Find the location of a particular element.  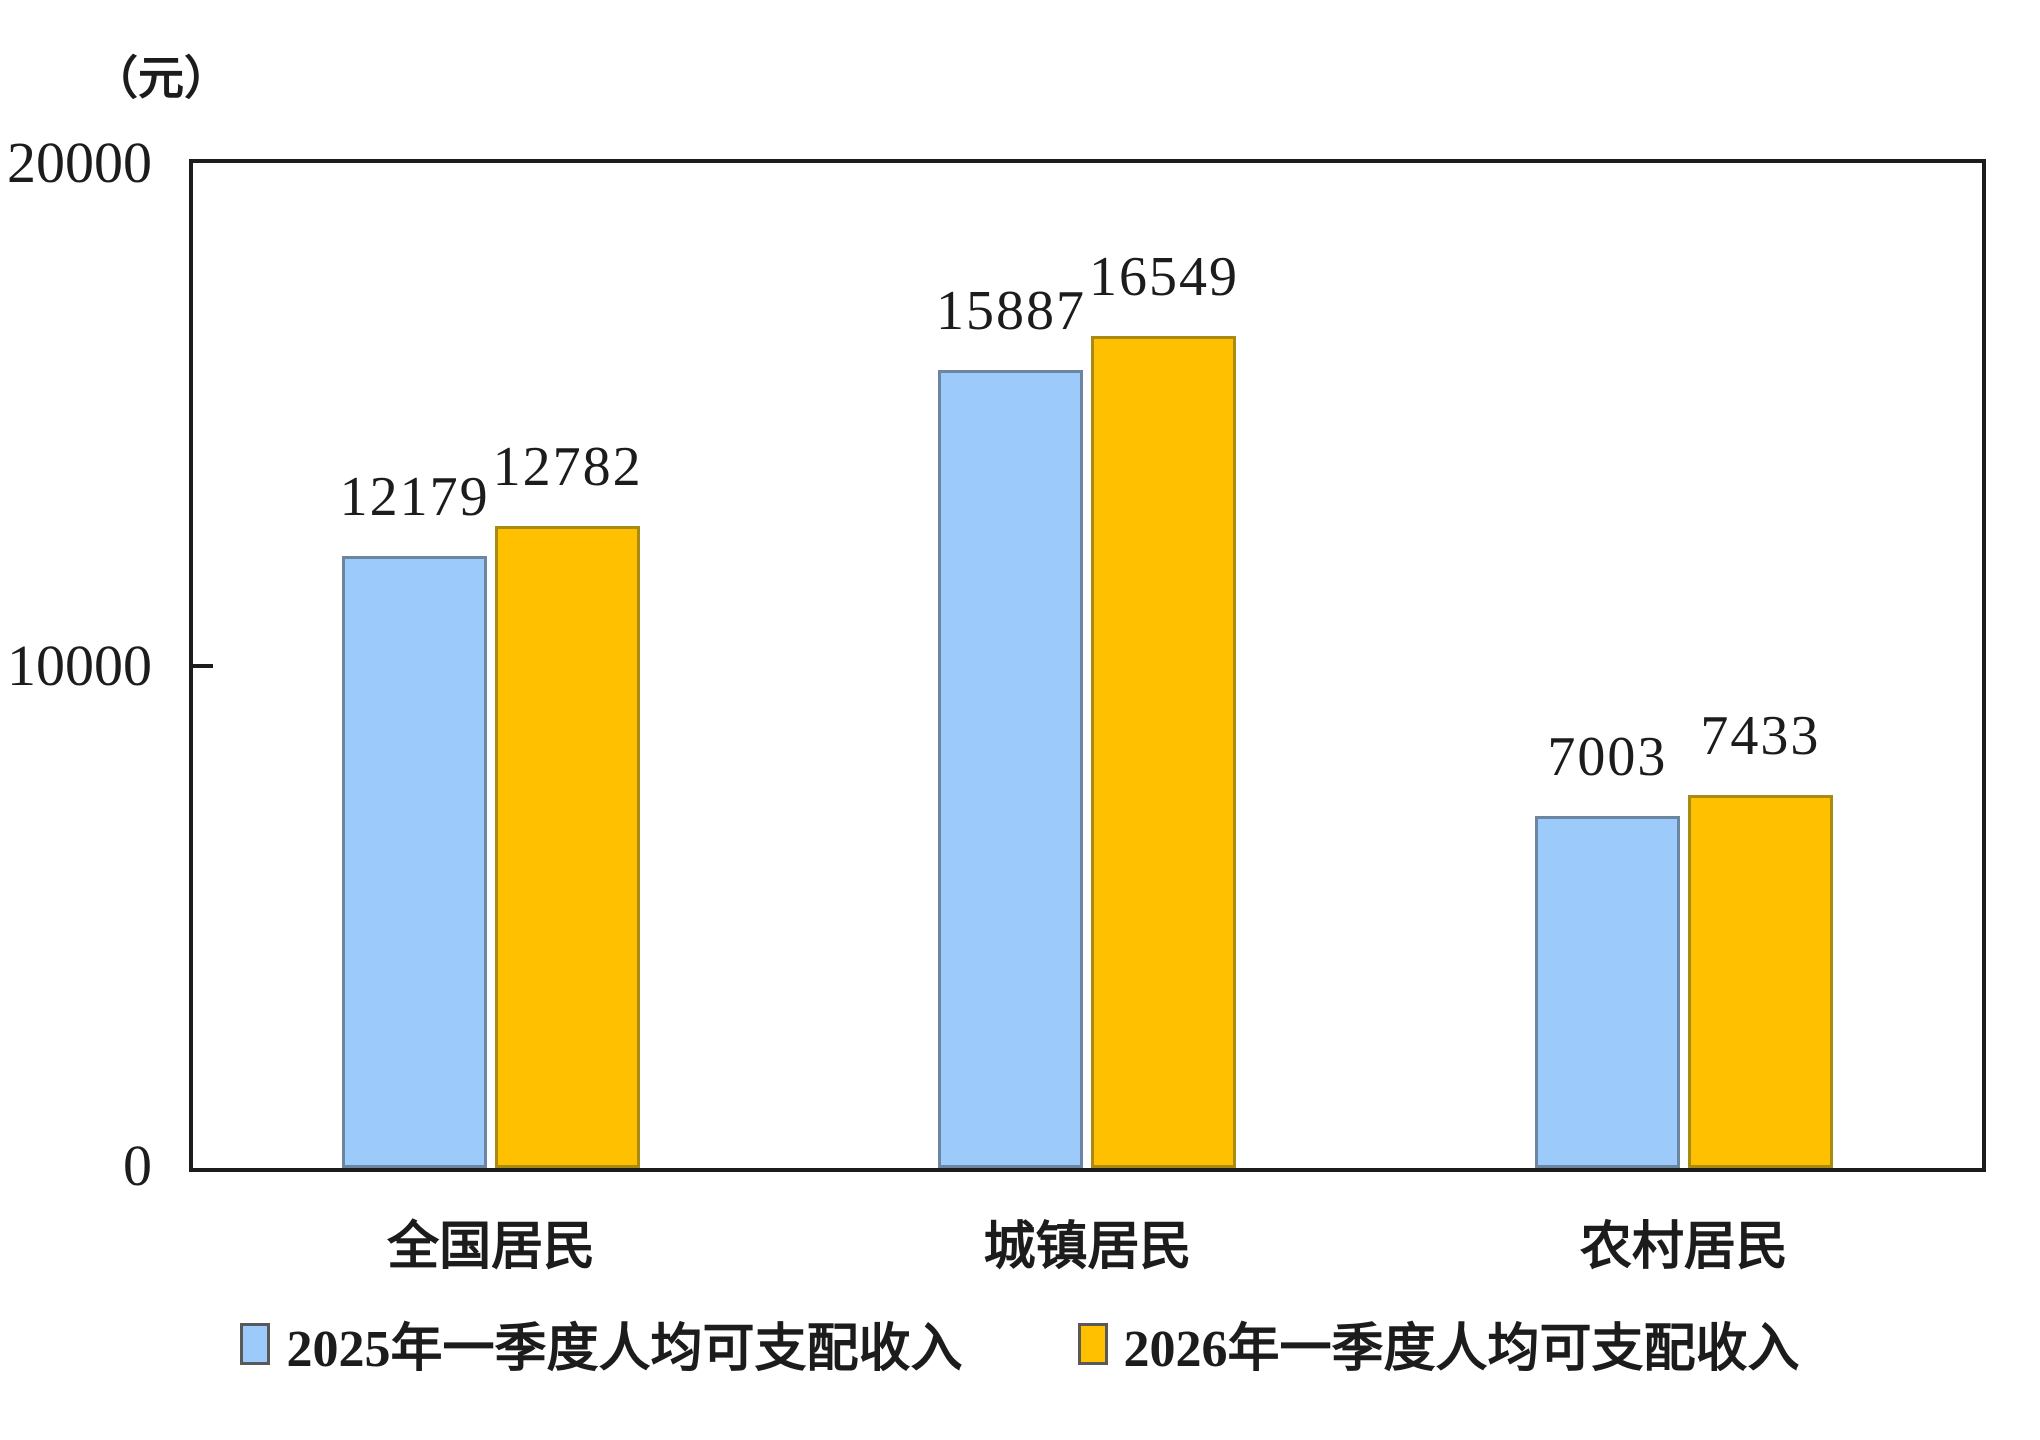

y-tick-label-0: 0 is located at coordinates (137, 1165).